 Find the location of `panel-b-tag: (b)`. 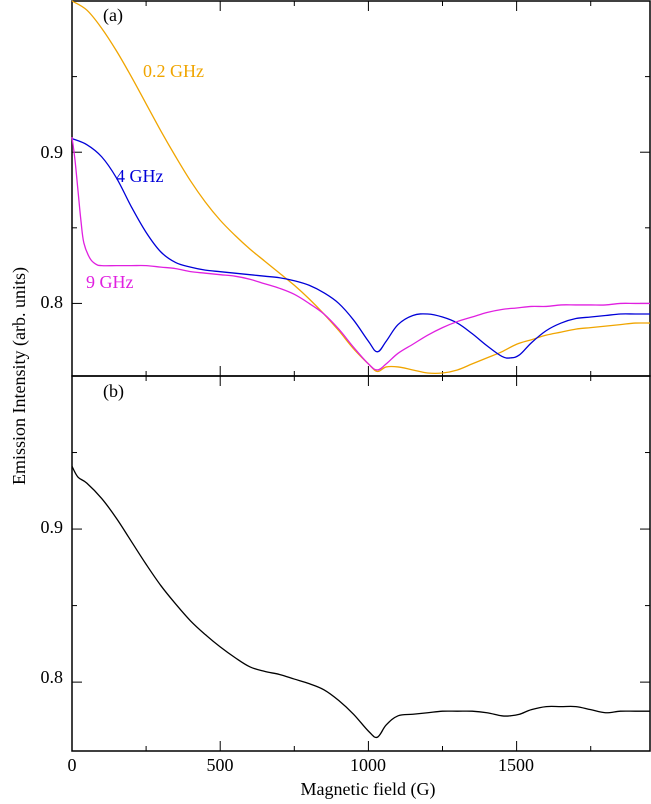

panel-b-tag: (b) is located at coordinates (113, 391).